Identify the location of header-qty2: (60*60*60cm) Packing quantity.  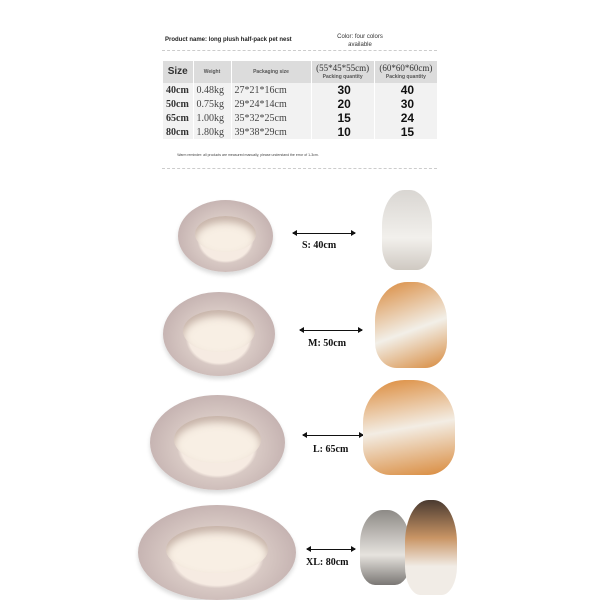
(406, 72).